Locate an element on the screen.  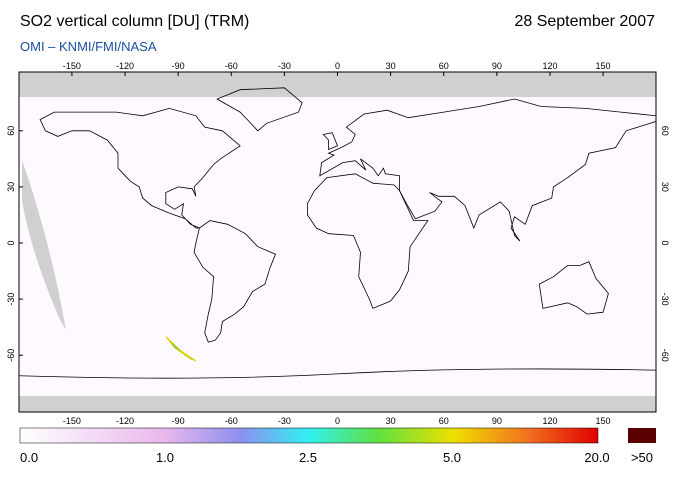
colorbar-label: 1.0 is located at coordinates (165, 457).